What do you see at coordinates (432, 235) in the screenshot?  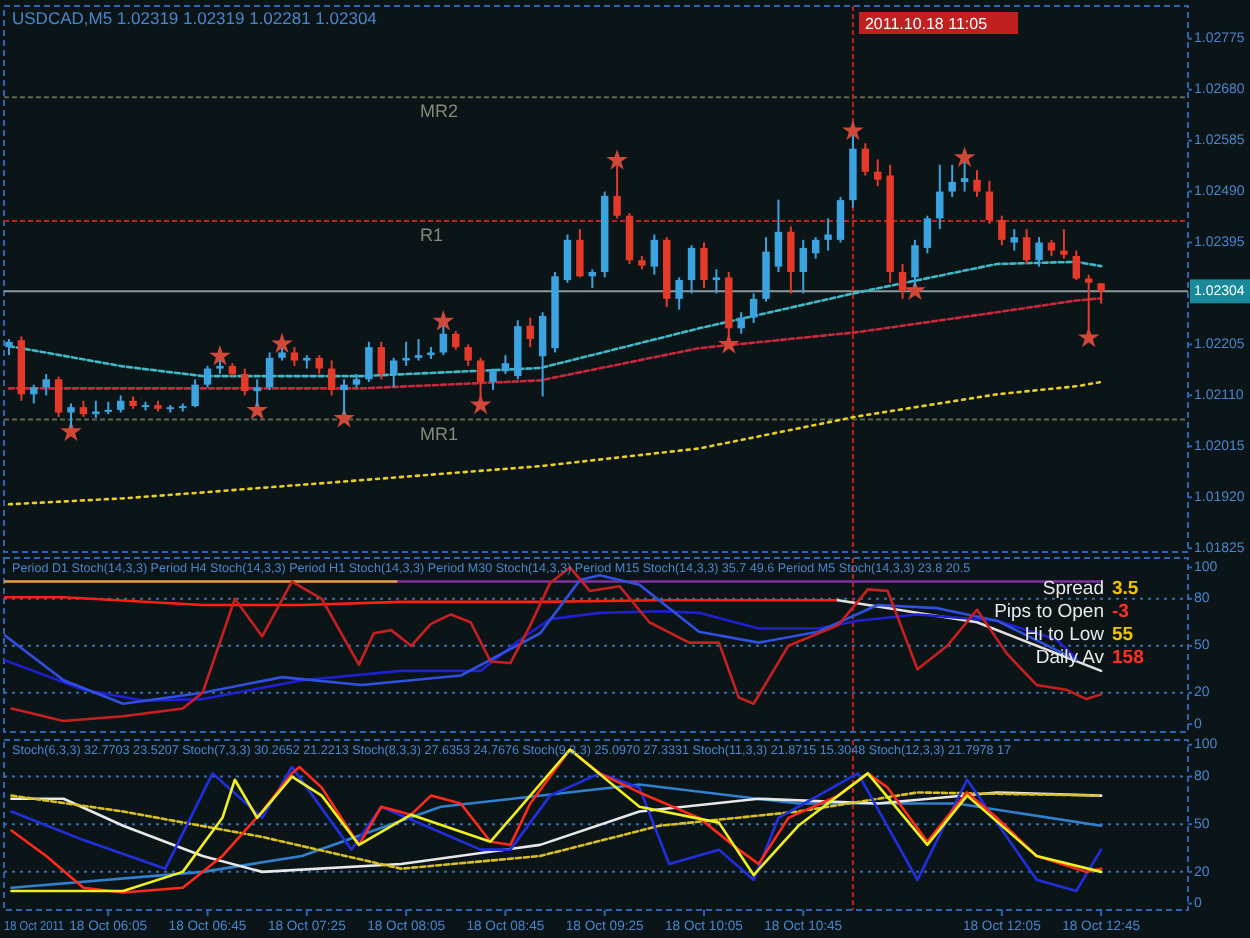 I see `ref-line-label: R1` at bounding box center [432, 235].